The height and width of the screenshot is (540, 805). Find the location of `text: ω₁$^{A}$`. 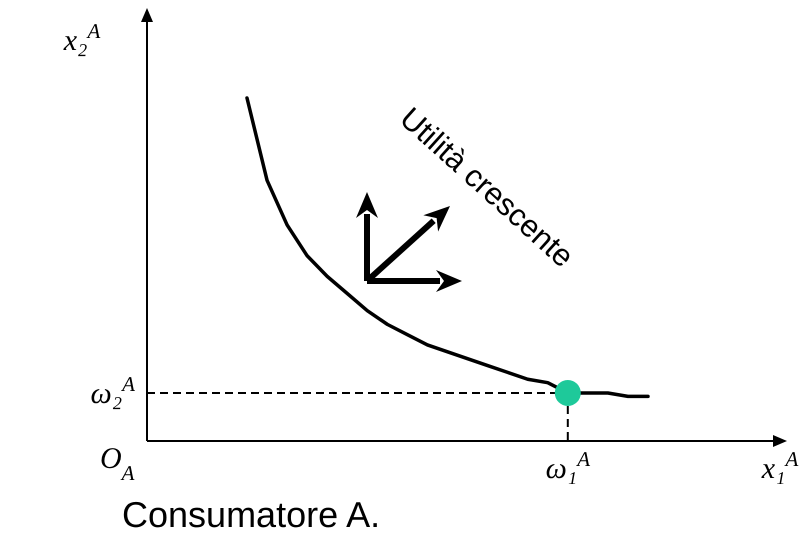

text: ω₁$^{A}$ is located at coordinates (568, 466).